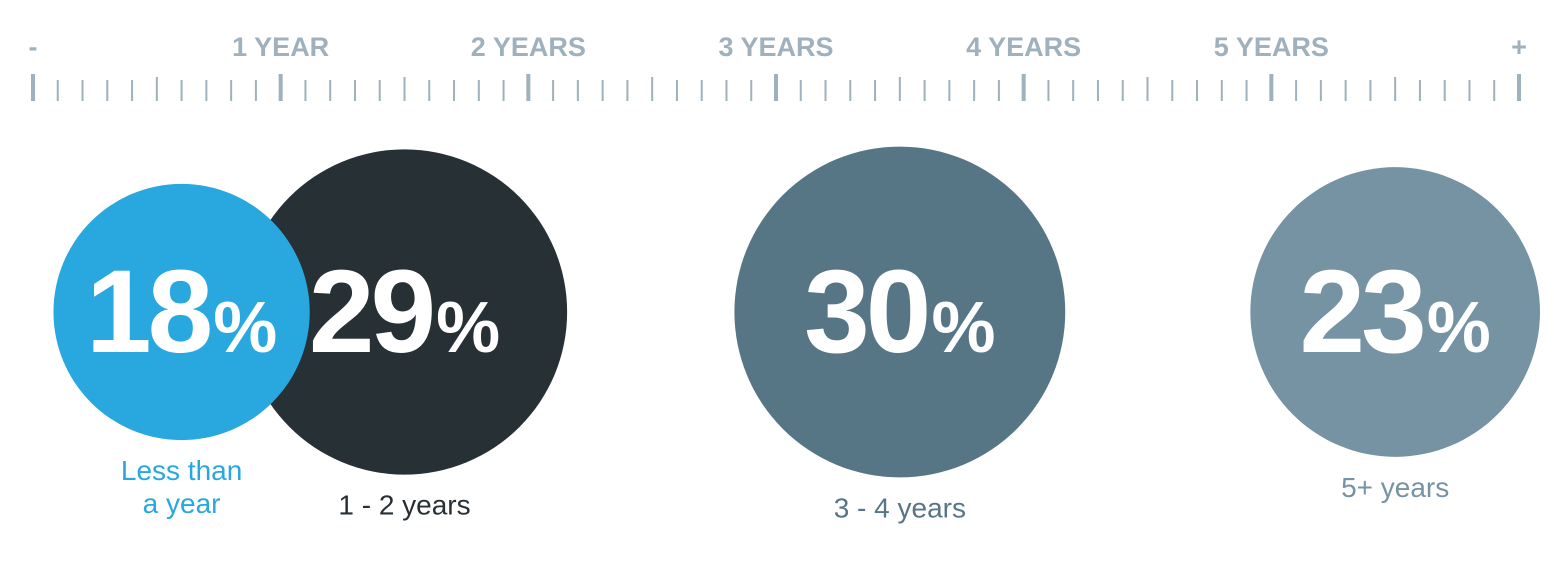 The height and width of the screenshot is (584, 1554). Describe the element at coordinates (181, 470) in the screenshot. I see `category-label: Less than` at that location.